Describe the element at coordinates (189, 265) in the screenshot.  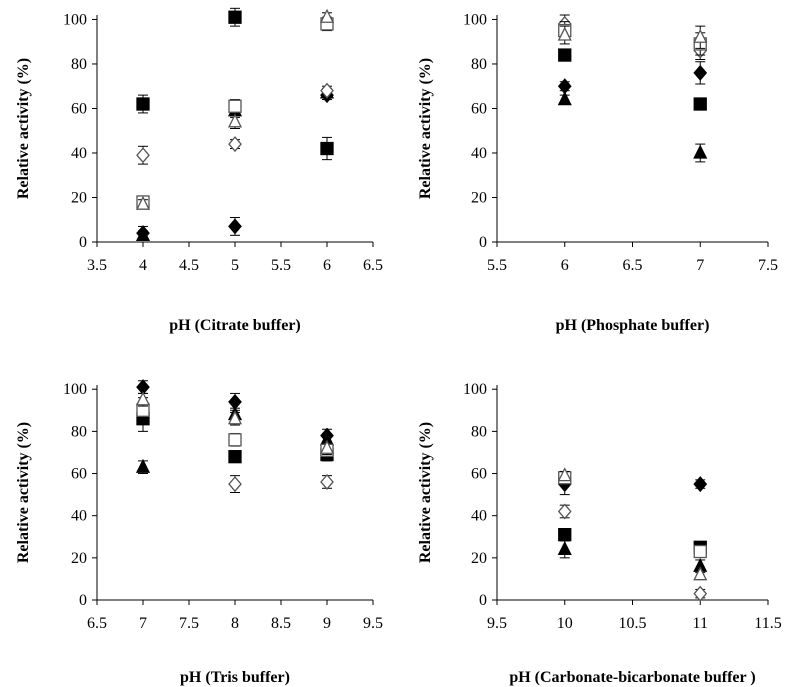
I see `x-tick-label: 4.5` at that location.